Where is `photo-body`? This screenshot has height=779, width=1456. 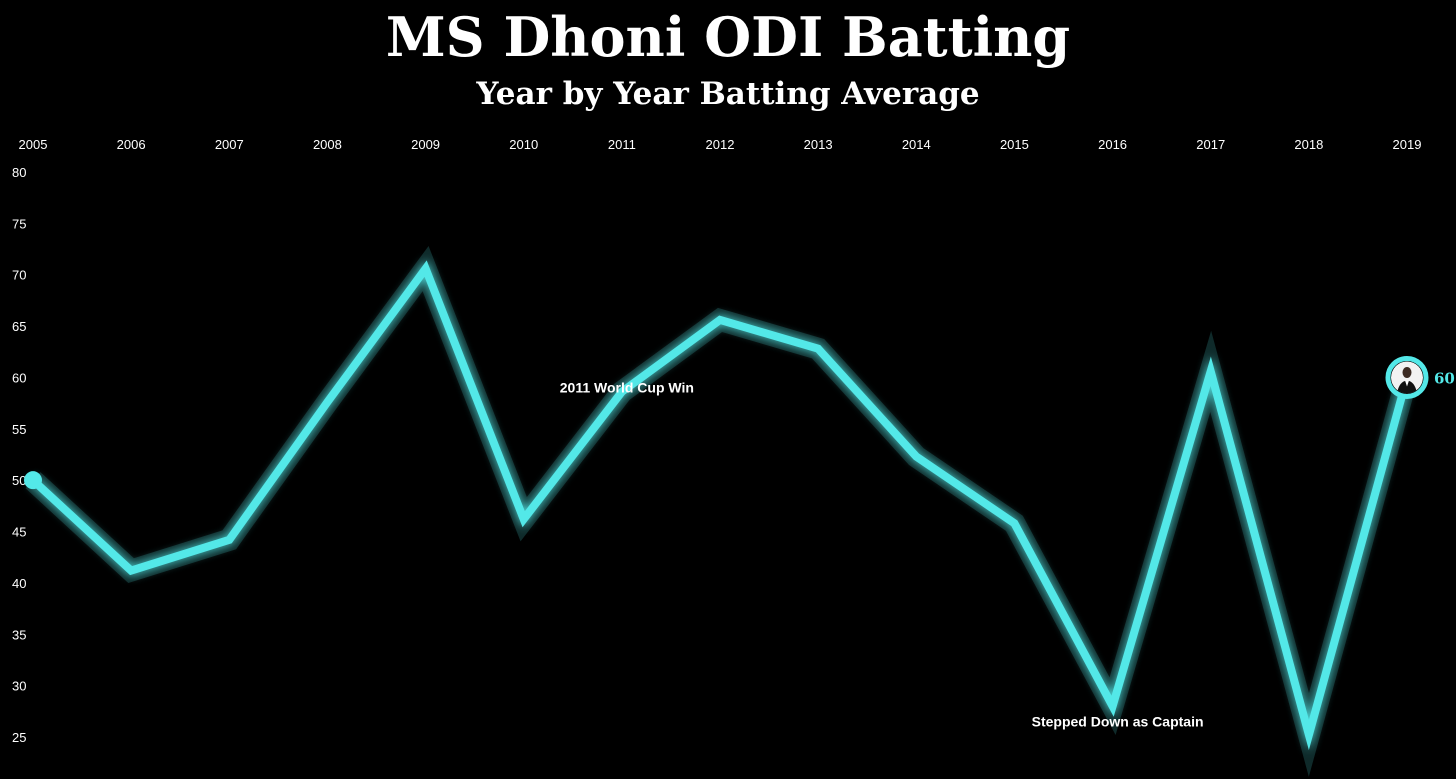 photo-body is located at coordinates (1407, 387).